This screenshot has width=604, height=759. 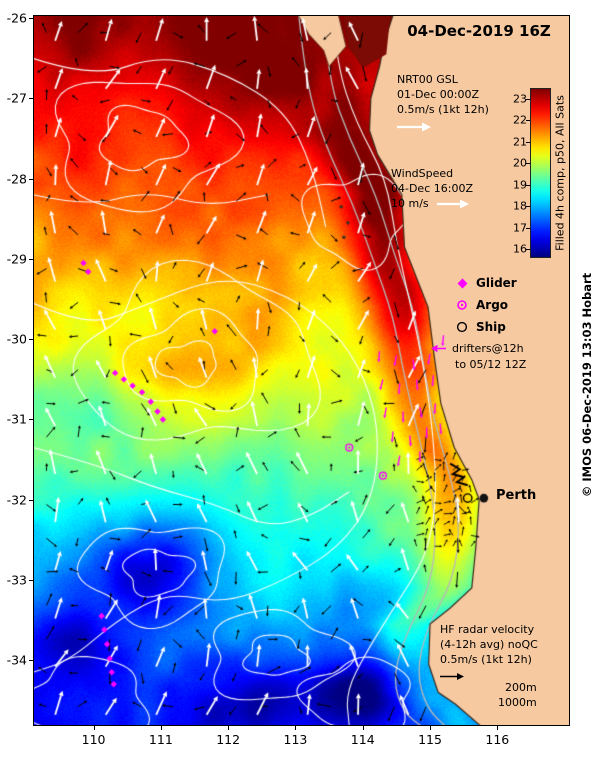 I want to click on isobath-200m-label: 200m, so click(x=521, y=687).